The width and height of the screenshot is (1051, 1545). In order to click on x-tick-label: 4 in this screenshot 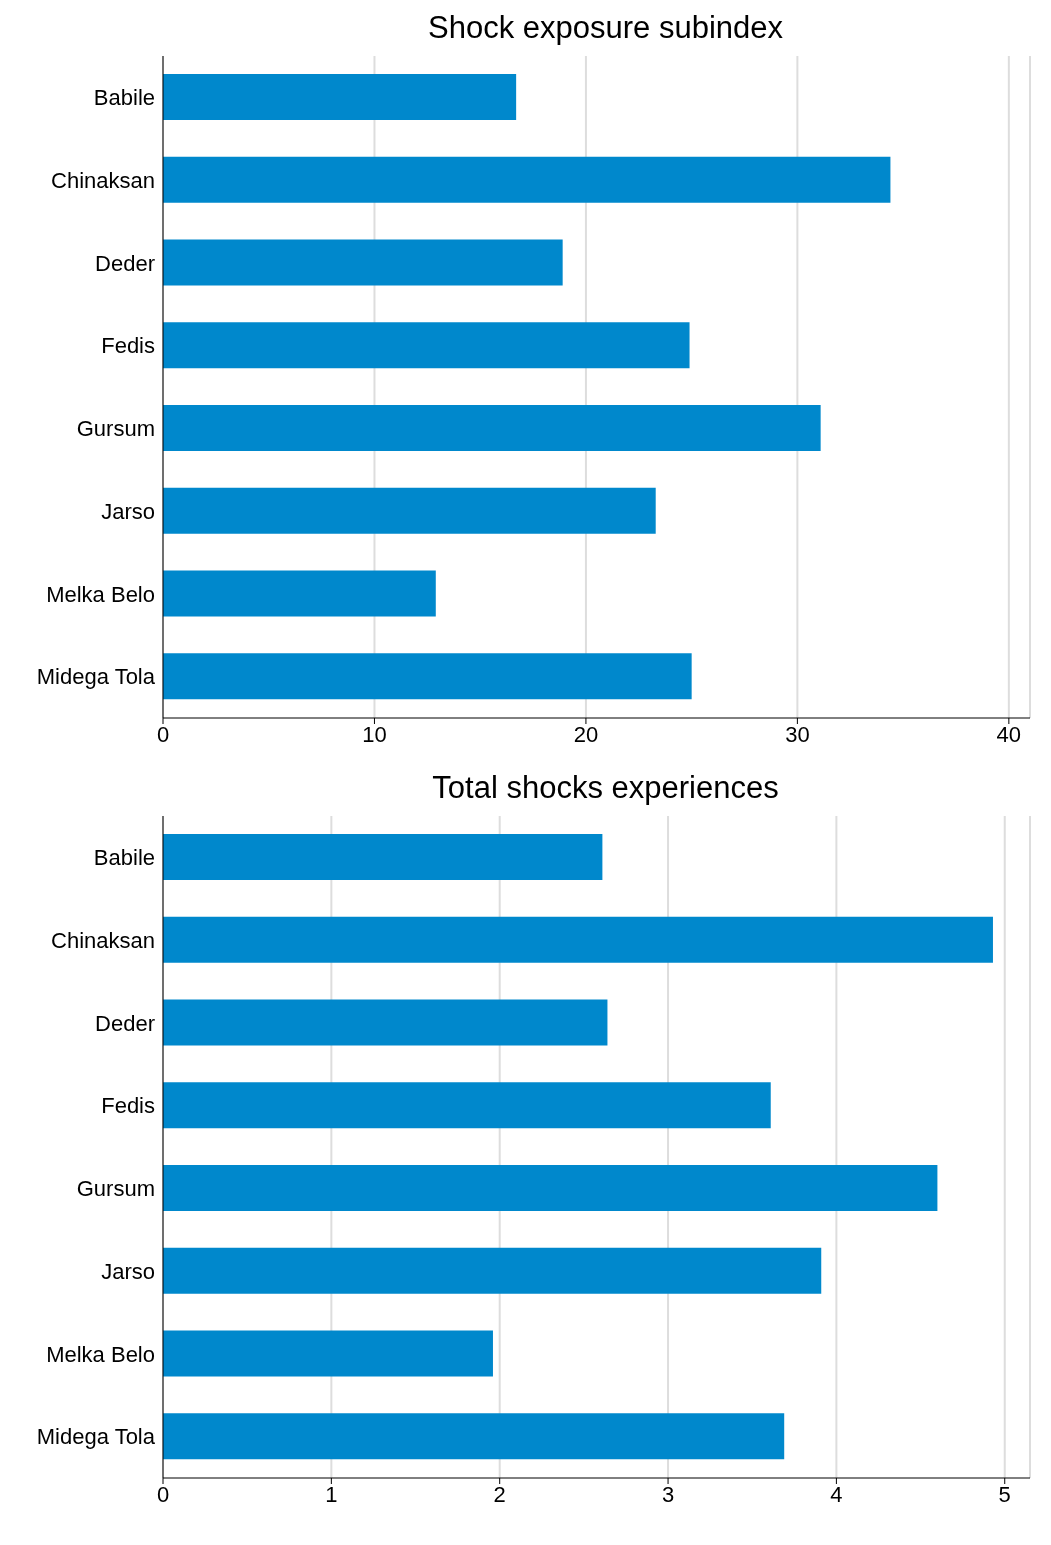, I will do `click(836, 1494)`.